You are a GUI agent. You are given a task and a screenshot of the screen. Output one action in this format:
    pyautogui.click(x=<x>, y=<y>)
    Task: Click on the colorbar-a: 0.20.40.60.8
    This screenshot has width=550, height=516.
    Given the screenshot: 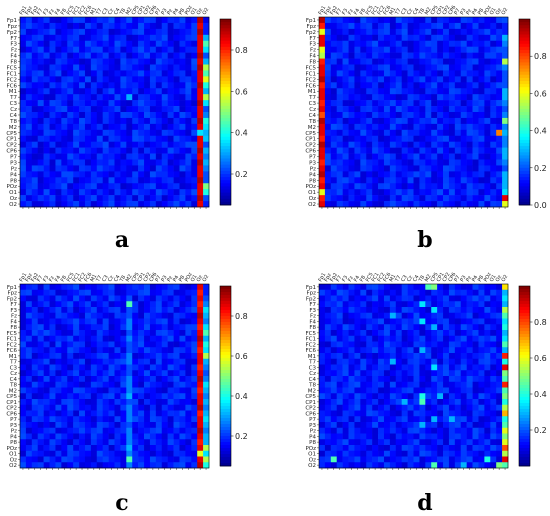 What is the action you would take?
    pyautogui.click(x=233, y=112)
    